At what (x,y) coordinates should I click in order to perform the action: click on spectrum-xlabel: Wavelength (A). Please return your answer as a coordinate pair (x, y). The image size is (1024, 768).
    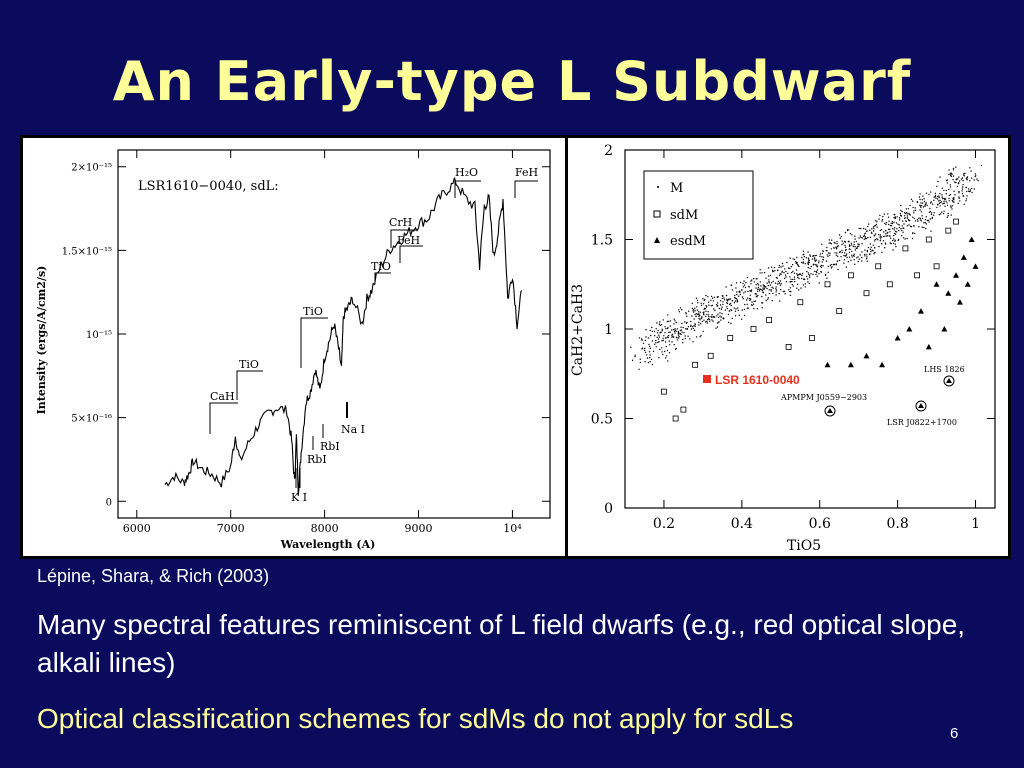
    Looking at the image, I should click on (328, 544).